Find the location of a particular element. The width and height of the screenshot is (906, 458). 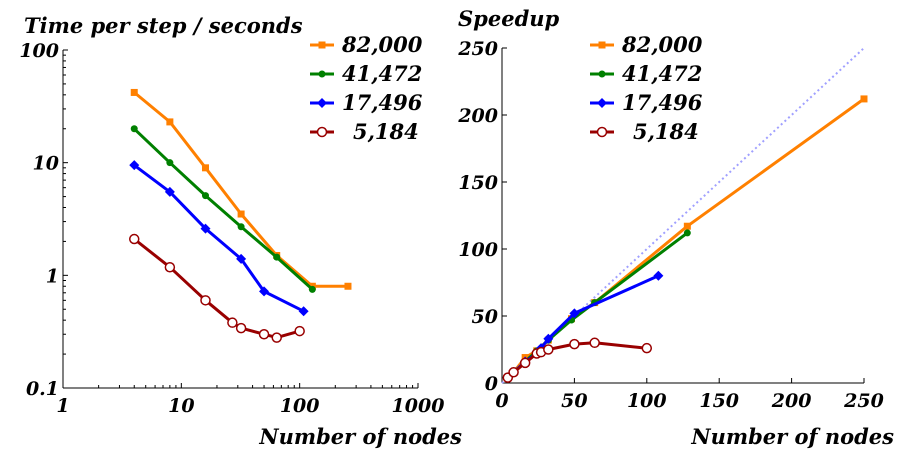

y-tick-label: 0 is located at coordinates (491, 384).